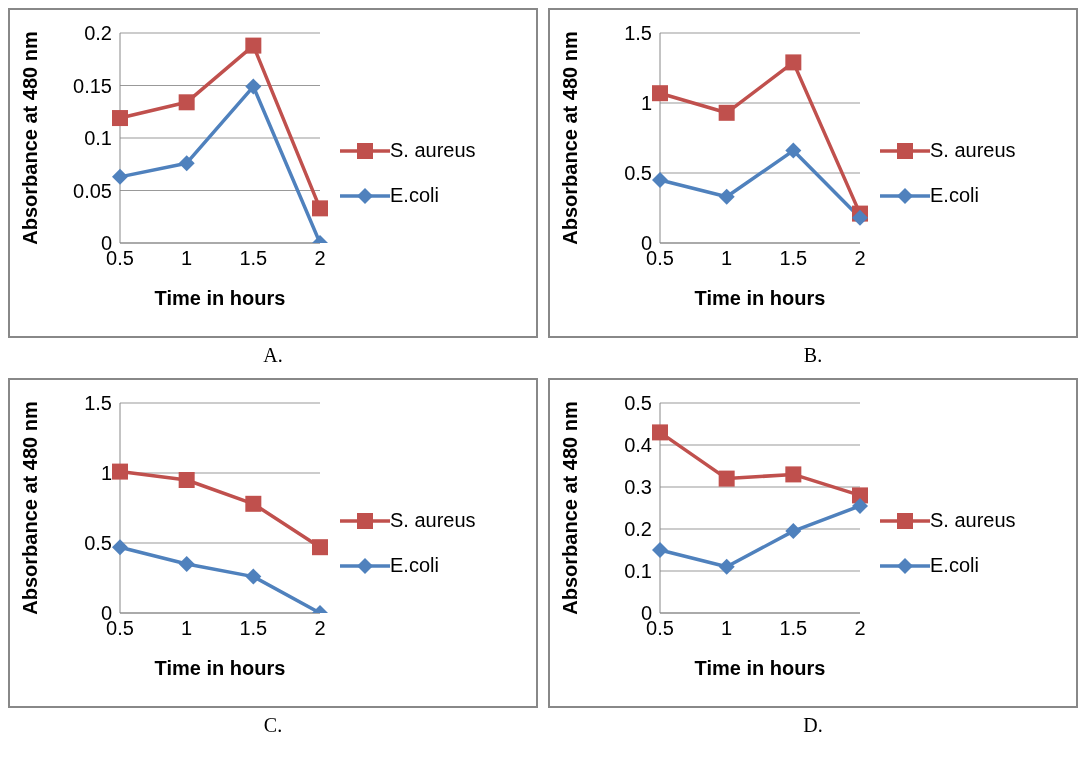 The width and height of the screenshot is (1089, 758). Describe the element at coordinates (273, 726) in the screenshot. I see `text: C.` at that location.